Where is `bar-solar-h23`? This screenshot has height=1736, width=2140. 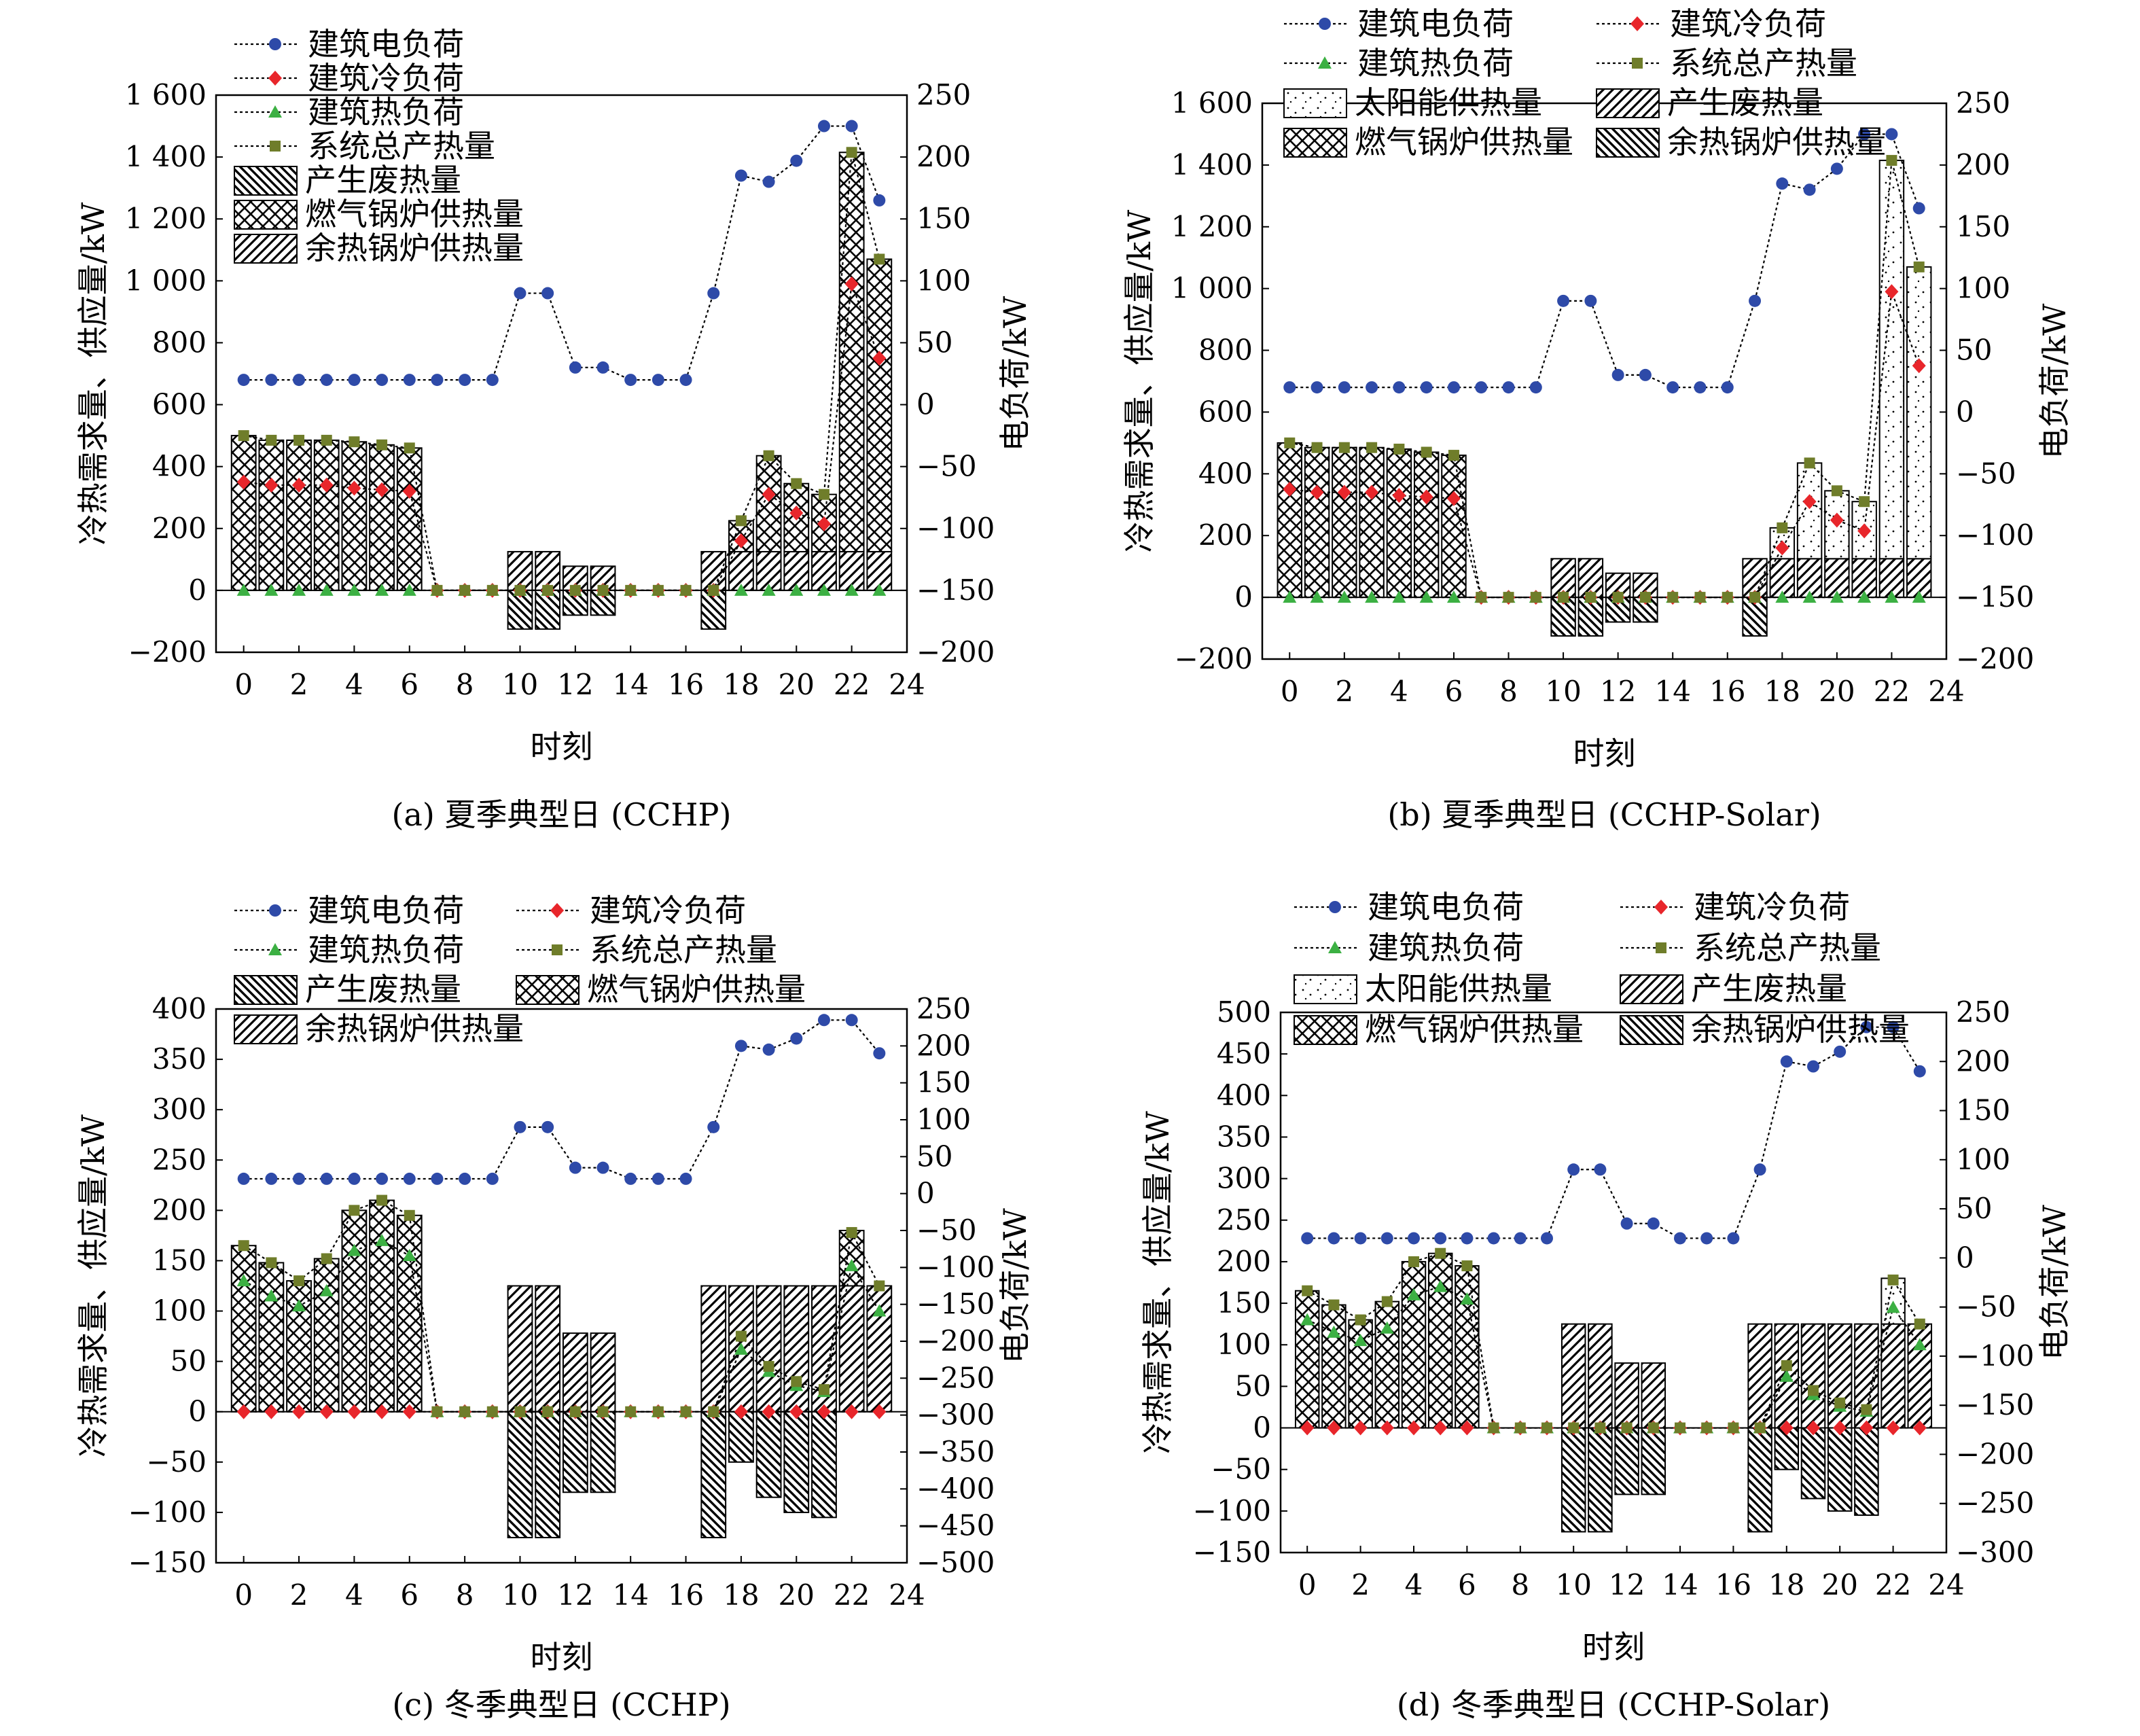 bar-solar-h23 is located at coordinates (1919, 413).